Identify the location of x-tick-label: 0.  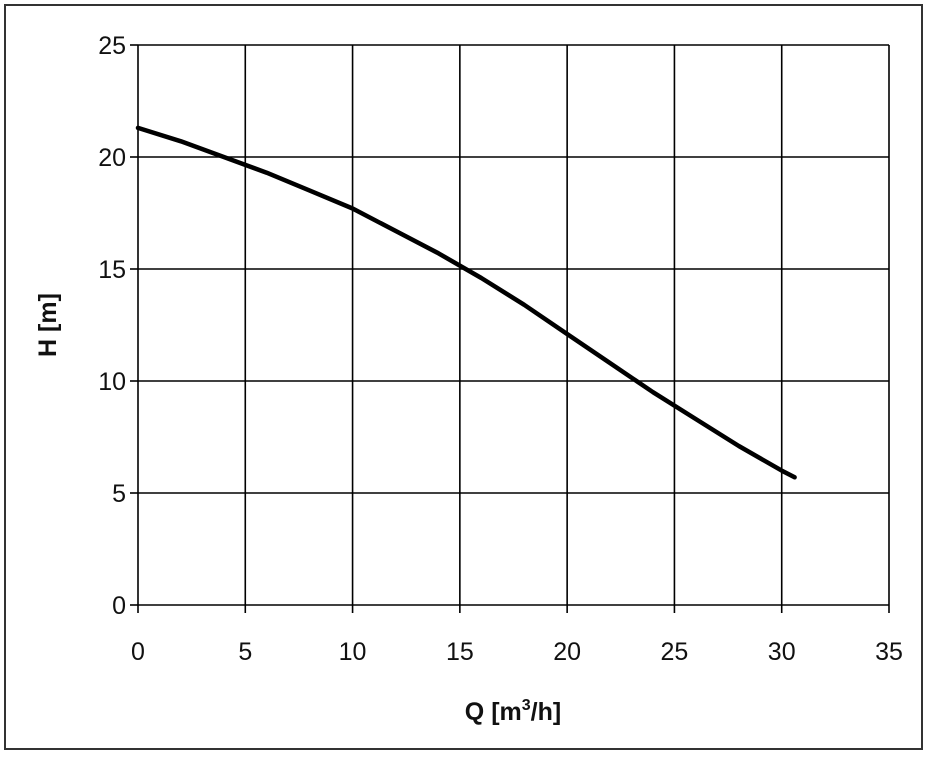
(138, 652).